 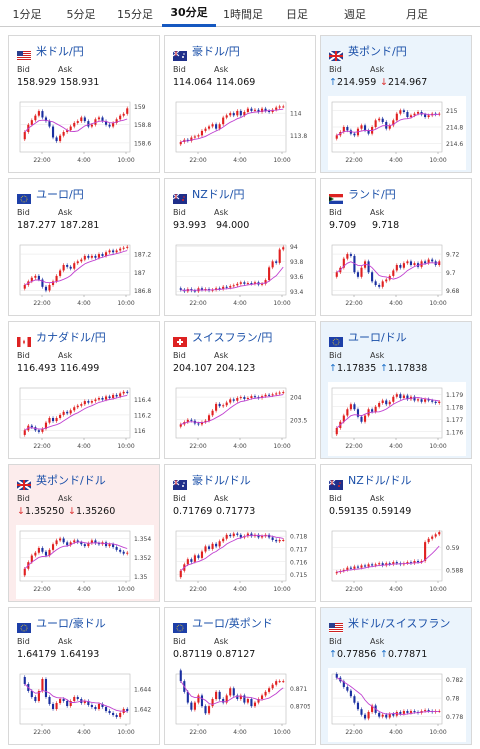 What do you see at coordinates (60, 194) in the screenshot?
I see `currency-pair-name: ユーロ/円` at bounding box center [60, 194].